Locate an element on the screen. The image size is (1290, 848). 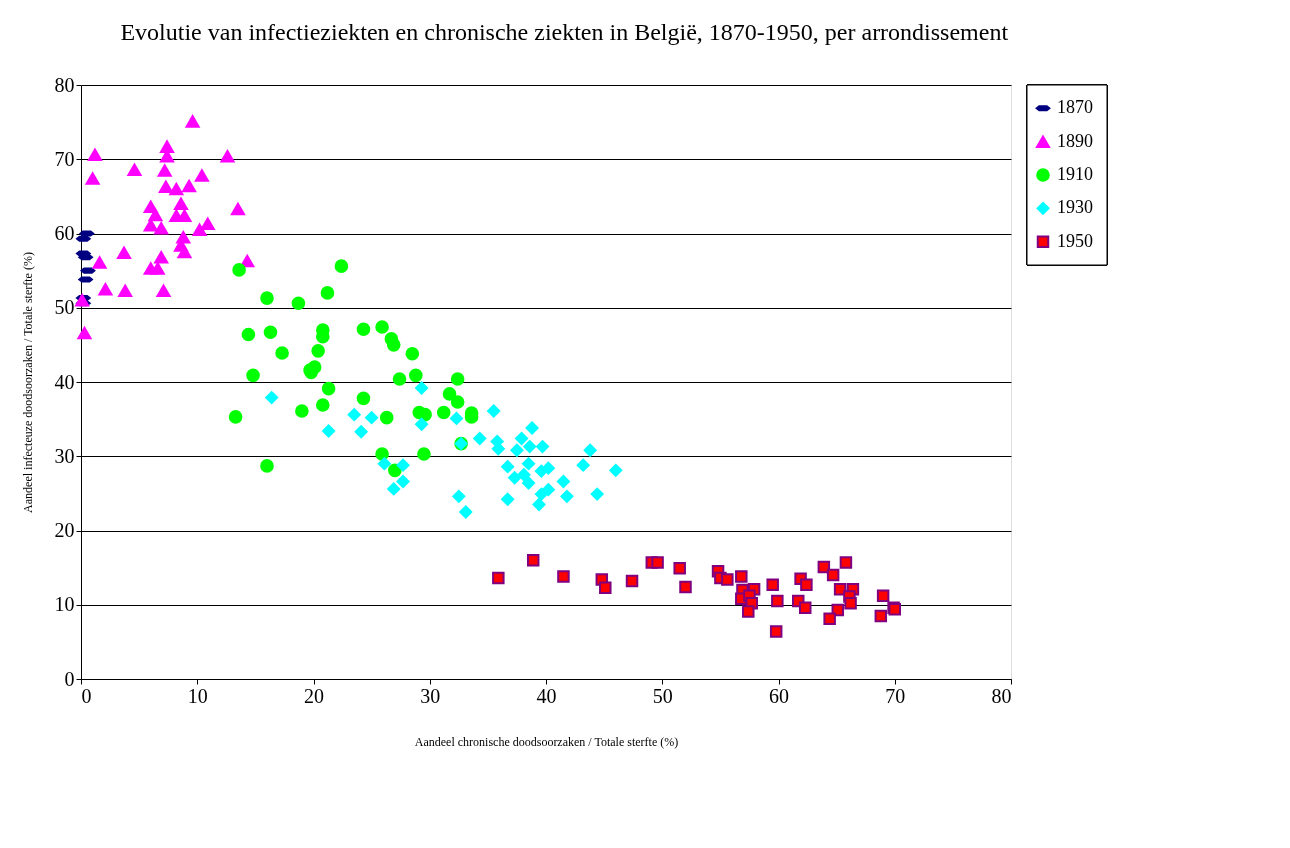
x-tick-label: 40 is located at coordinates (546, 695).